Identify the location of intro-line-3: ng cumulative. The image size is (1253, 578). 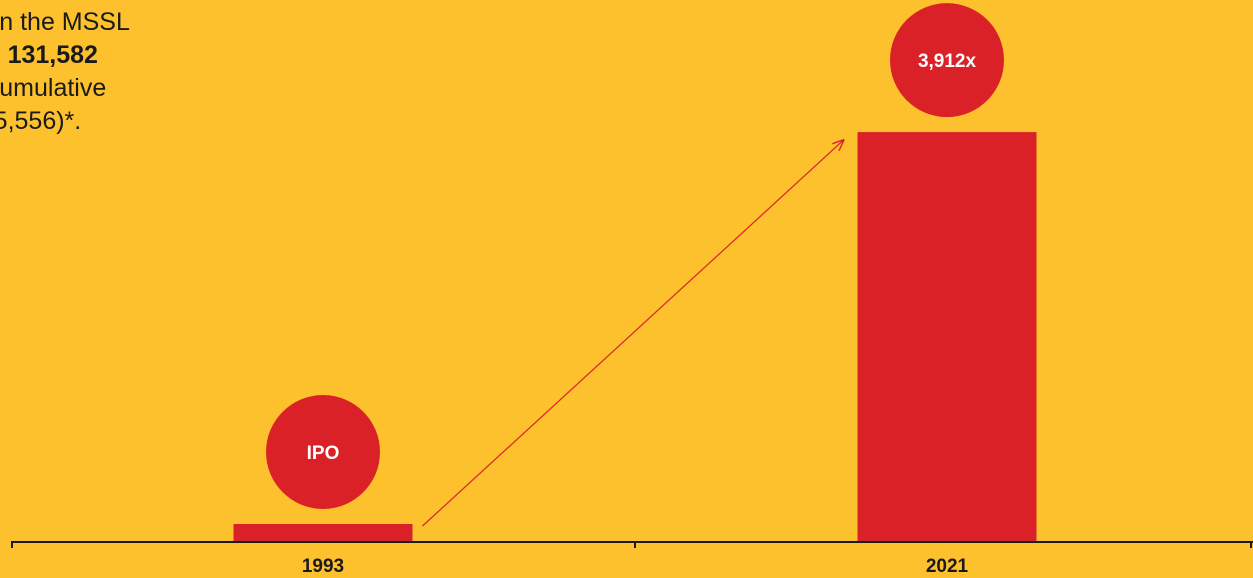
(53, 88).